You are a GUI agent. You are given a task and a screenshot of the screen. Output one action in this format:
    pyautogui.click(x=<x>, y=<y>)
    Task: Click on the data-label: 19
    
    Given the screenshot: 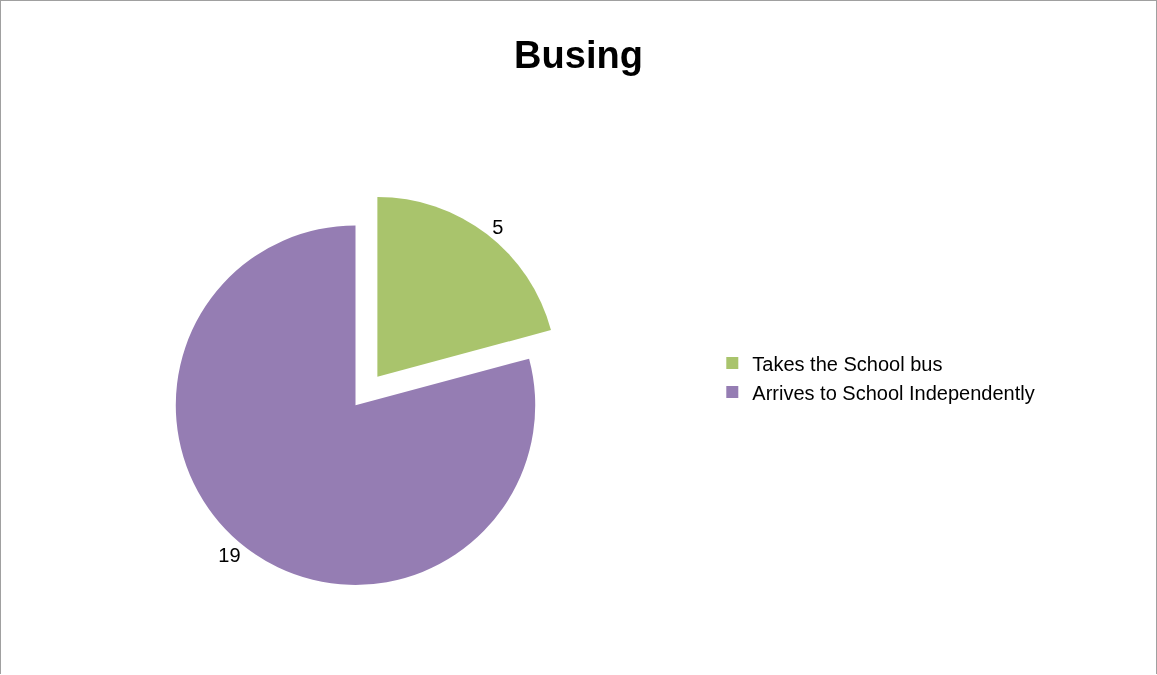 What is the action you would take?
    pyautogui.click(x=229, y=554)
    